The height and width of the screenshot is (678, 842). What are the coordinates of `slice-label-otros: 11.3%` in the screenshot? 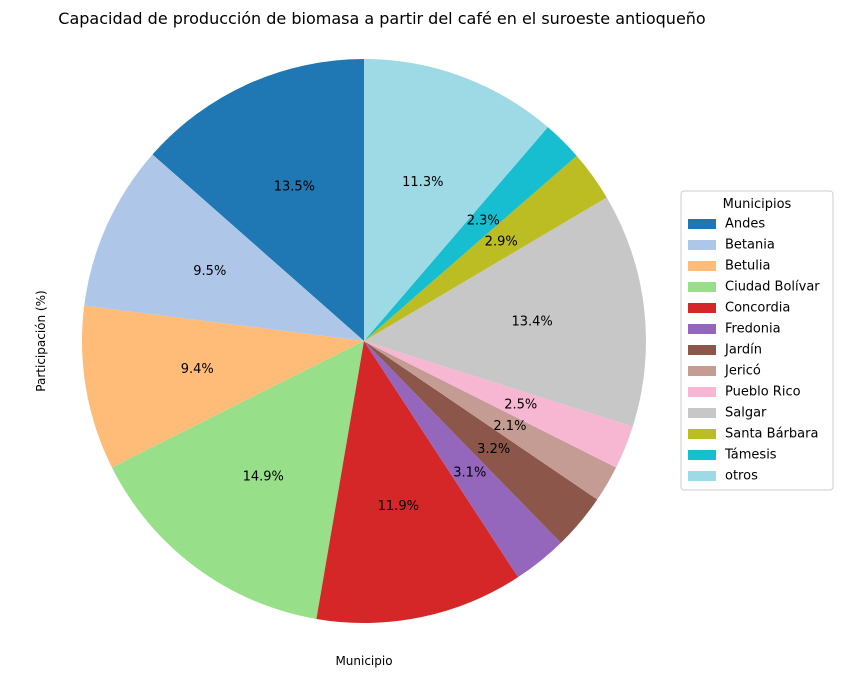 It's located at (422, 182).